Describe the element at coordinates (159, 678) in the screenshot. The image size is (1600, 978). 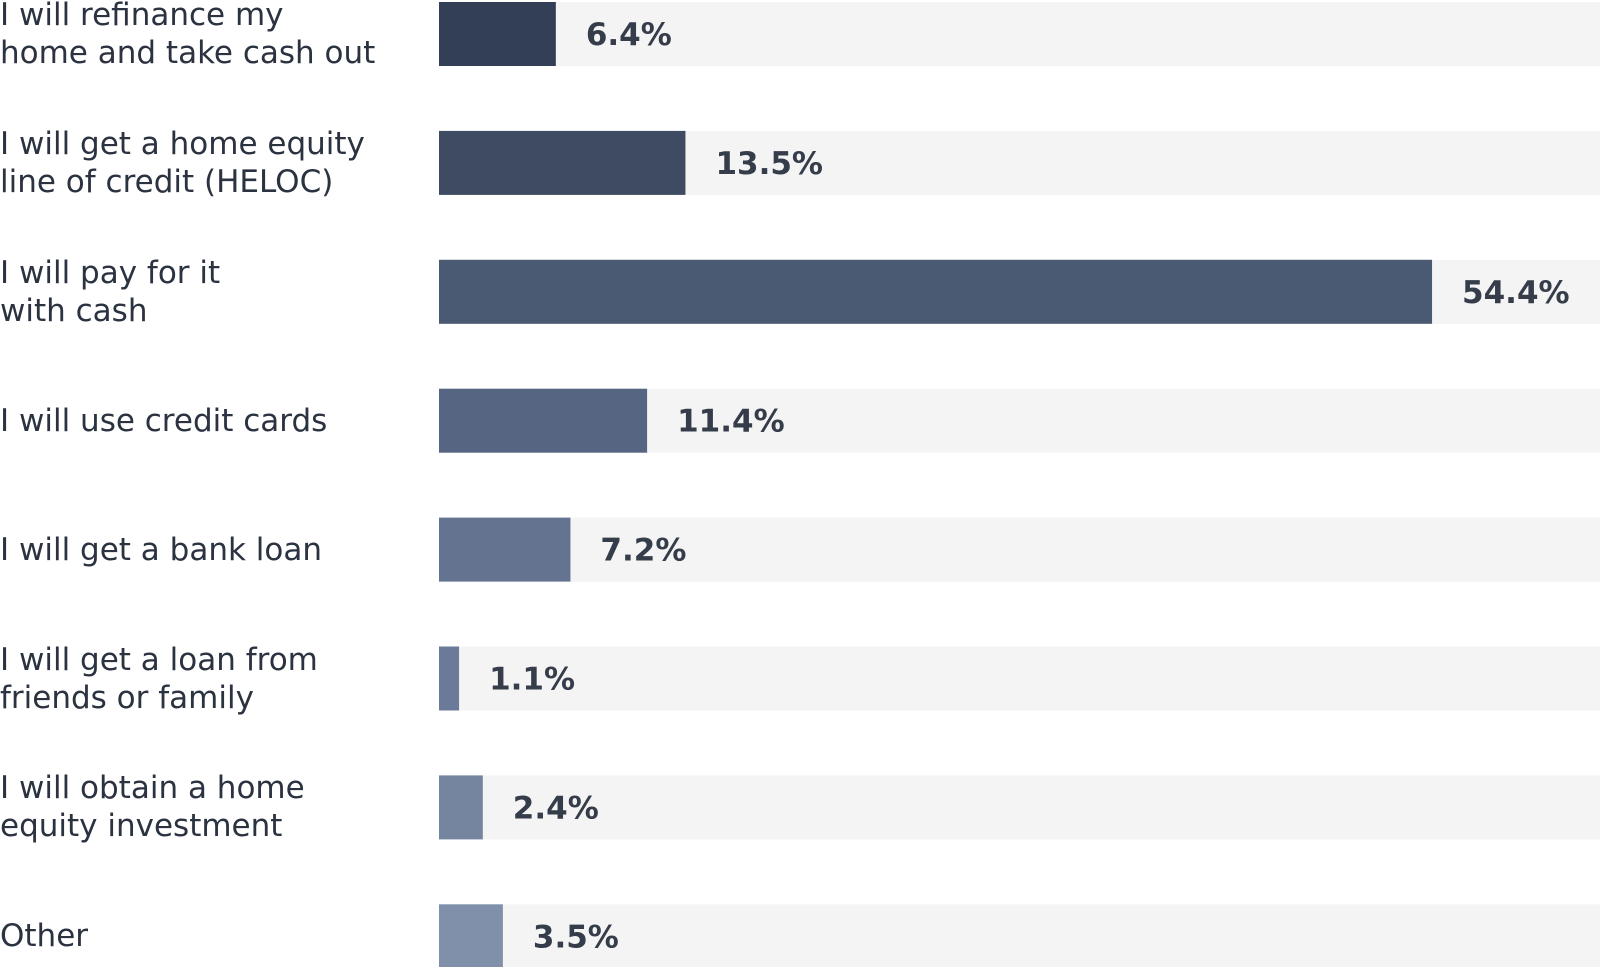
I see `category-label: I will get a loan from friends or family` at that location.